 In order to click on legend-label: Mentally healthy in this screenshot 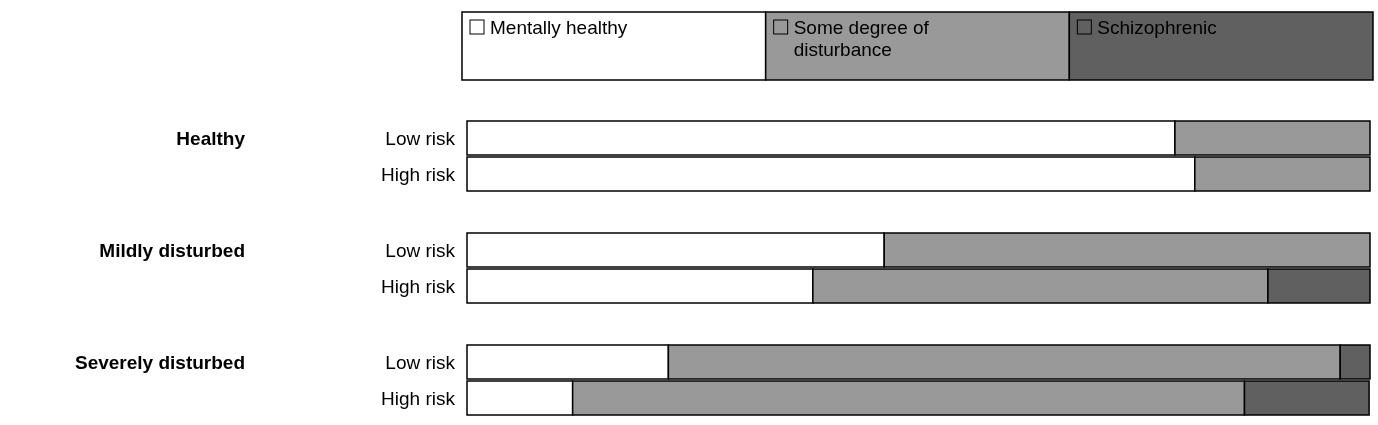, I will do `click(559, 27)`.